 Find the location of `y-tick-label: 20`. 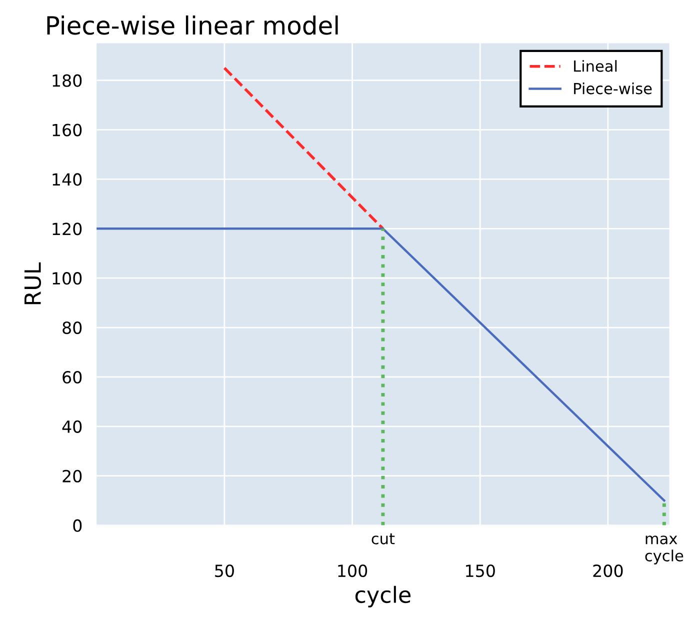

y-tick-label: 20 is located at coordinates (72, 476).